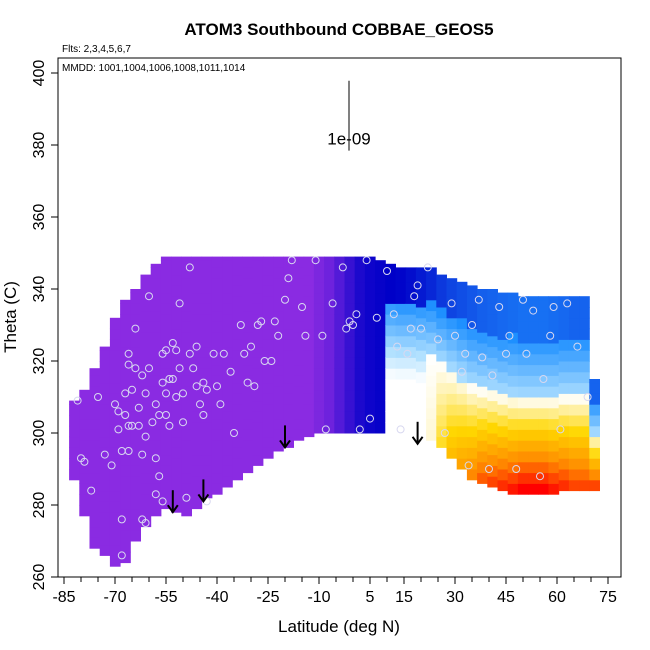  I want to click on y-tick-label: 280, so click(39, 505).